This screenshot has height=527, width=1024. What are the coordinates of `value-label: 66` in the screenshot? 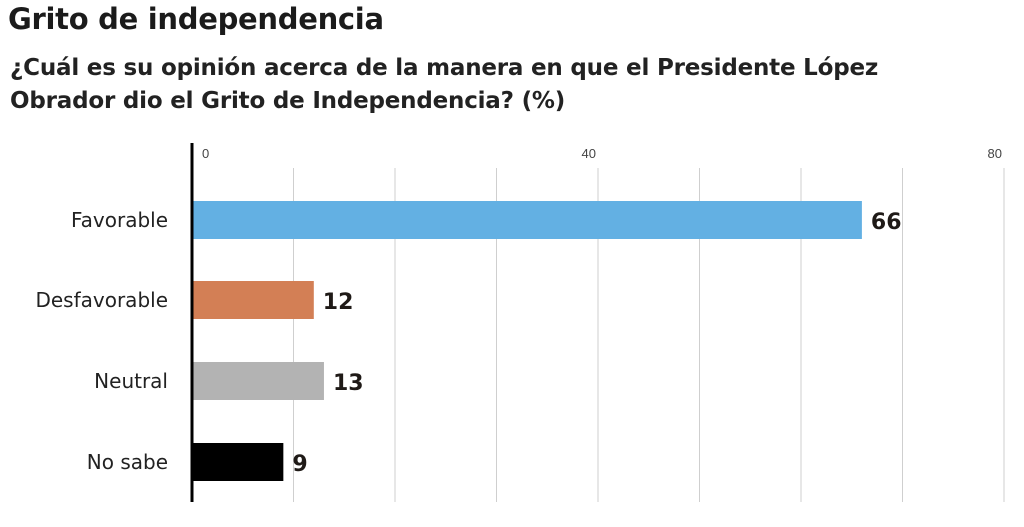 It's located at (886, 222).